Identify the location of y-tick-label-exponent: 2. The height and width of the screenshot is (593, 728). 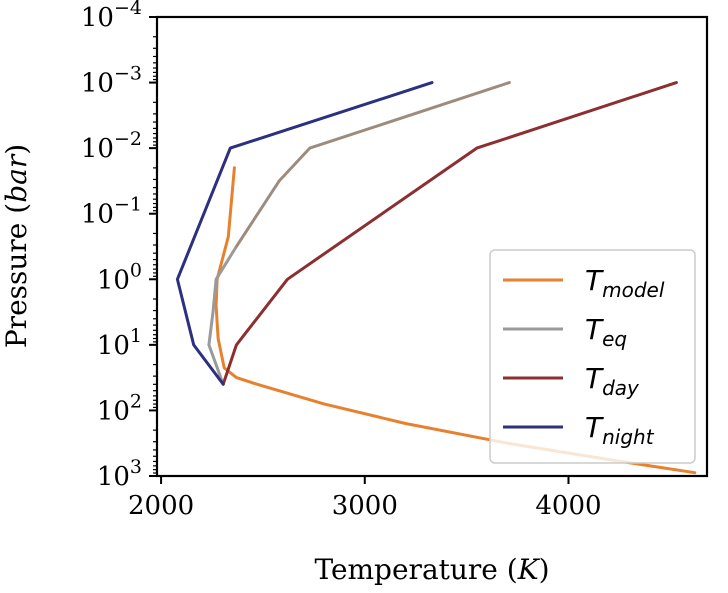
(136, 401).